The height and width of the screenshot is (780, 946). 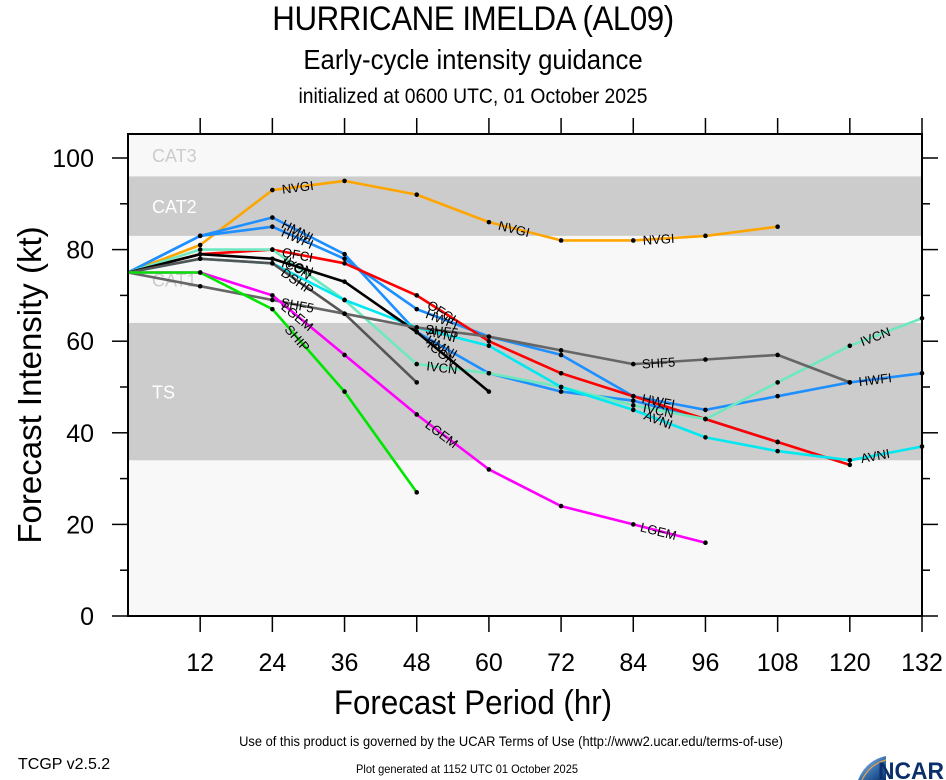 What do you see at coordinates (308, 322) in the screenshot?
I see `series-line-icon` at bounding box center [308, 322].